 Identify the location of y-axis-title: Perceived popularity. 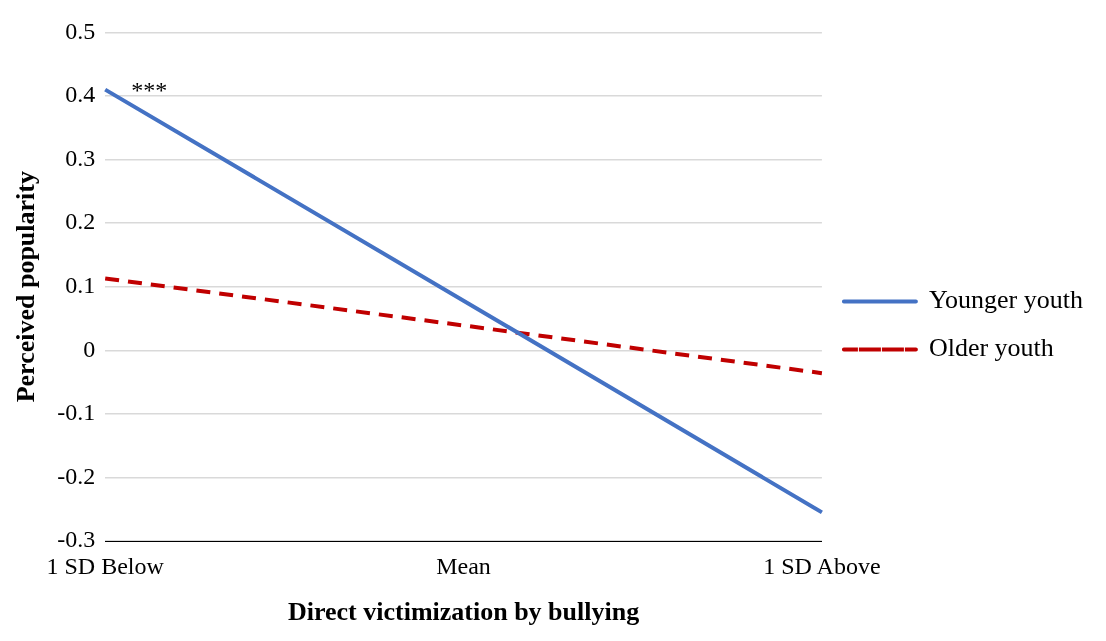
(26, 287).